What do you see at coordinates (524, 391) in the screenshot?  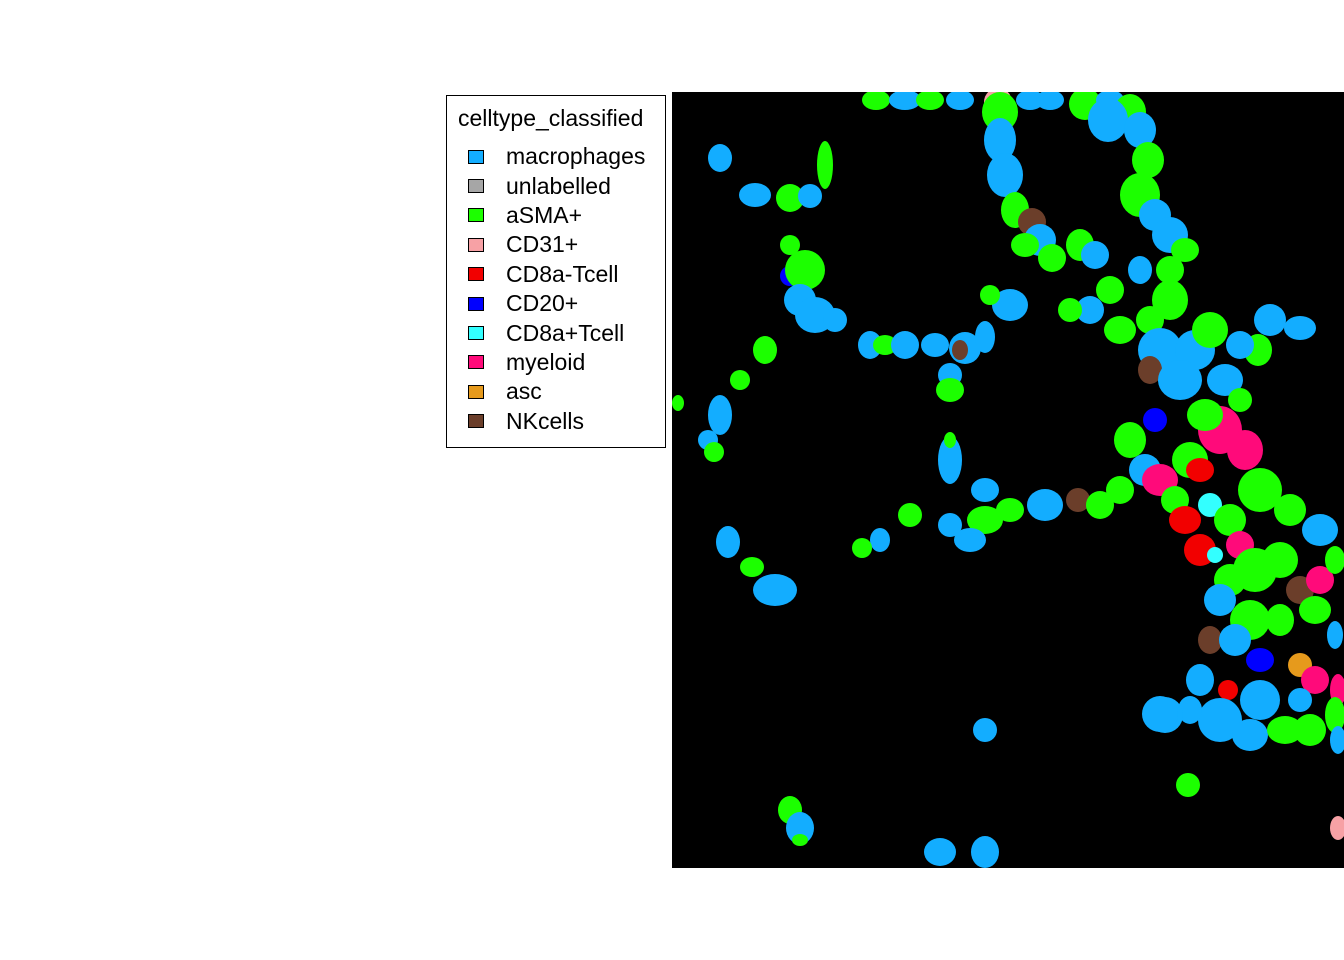 I see `legend-label: asc` at bounding box center [524, 391].